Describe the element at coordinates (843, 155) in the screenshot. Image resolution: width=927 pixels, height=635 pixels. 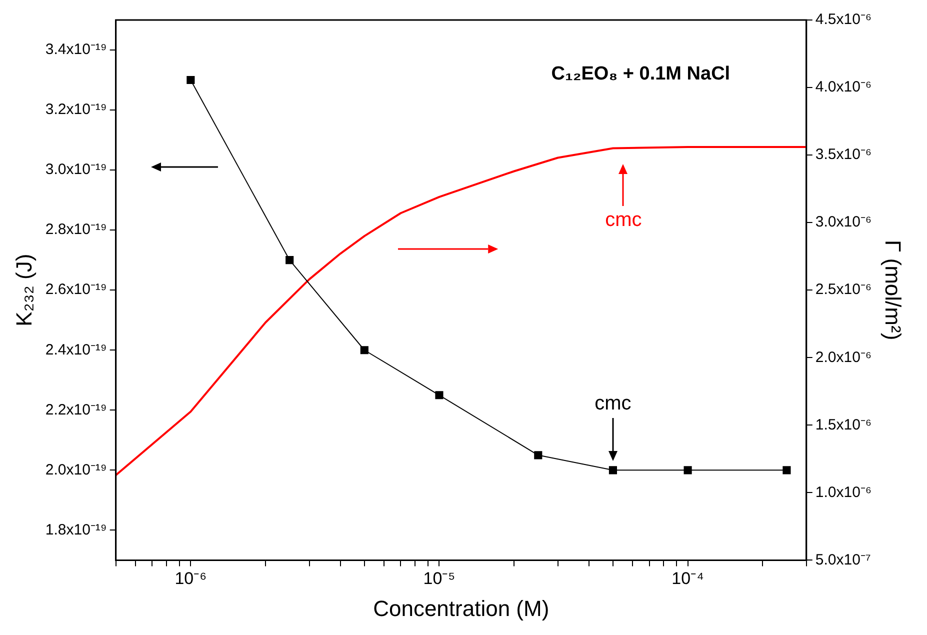
I see `y2-tick-label: 3.5x10⁻⁶` at that location.